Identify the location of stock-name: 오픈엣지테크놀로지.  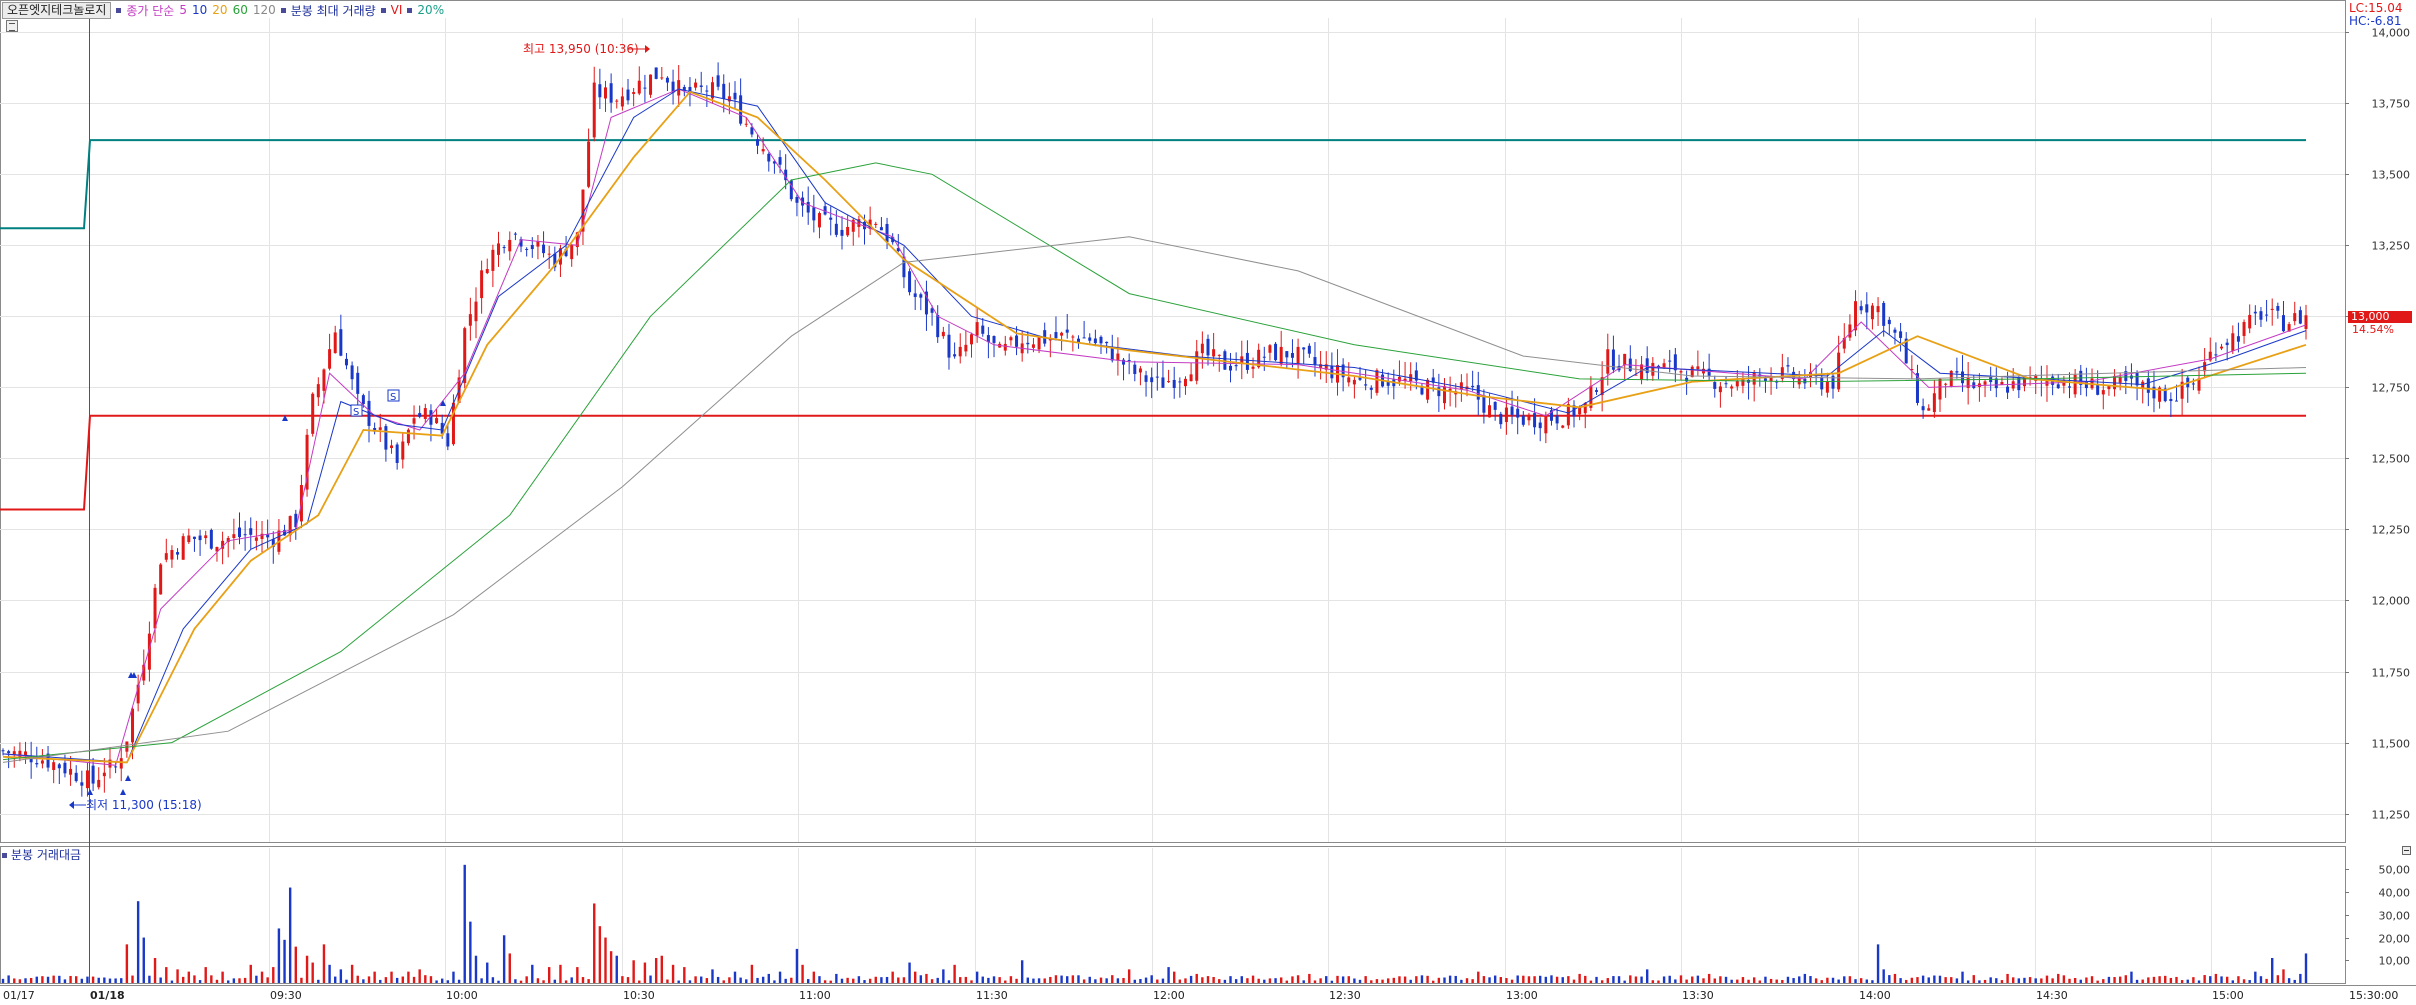
(57, 10).